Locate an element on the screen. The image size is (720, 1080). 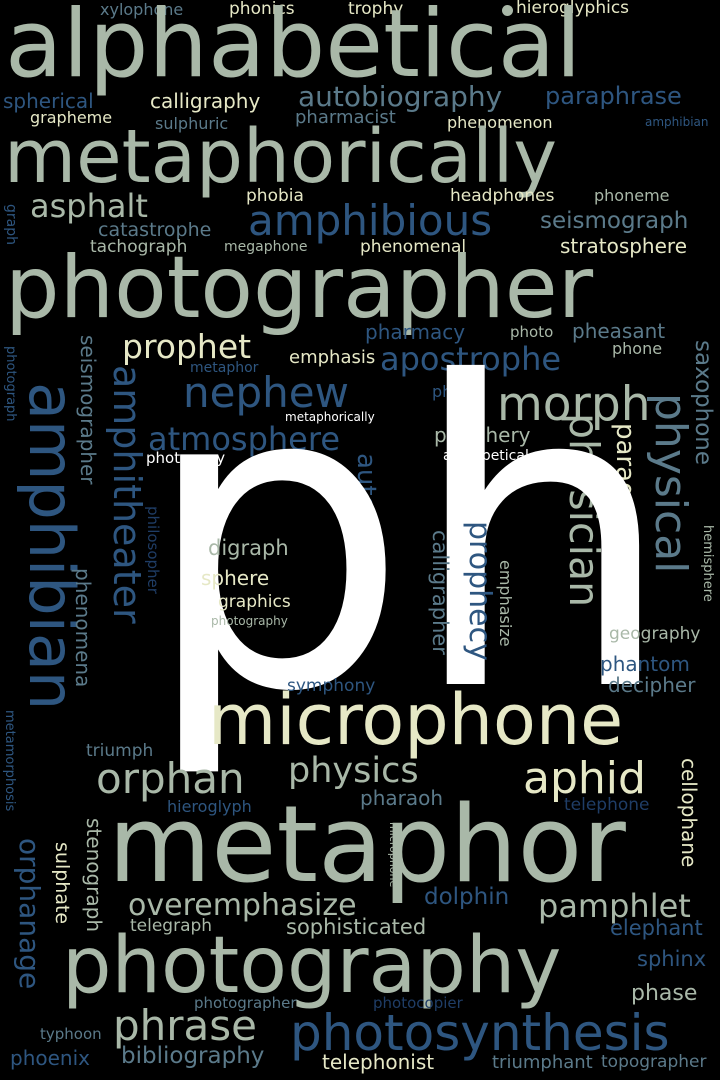
cloud-word: amphitheater is located at coordinates (127, 494).